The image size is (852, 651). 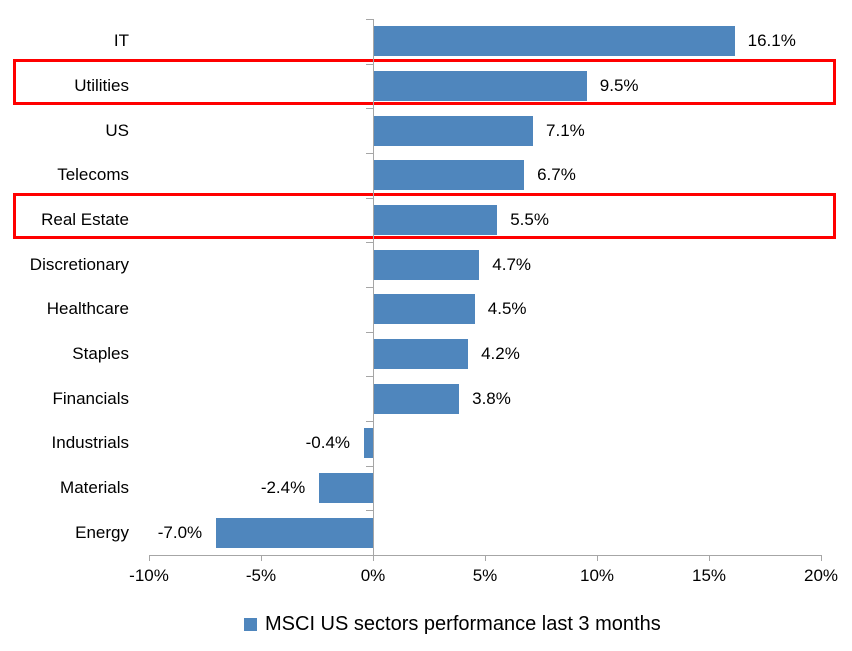 I want to click on category-label-us: US, so click(x=117, y=130).